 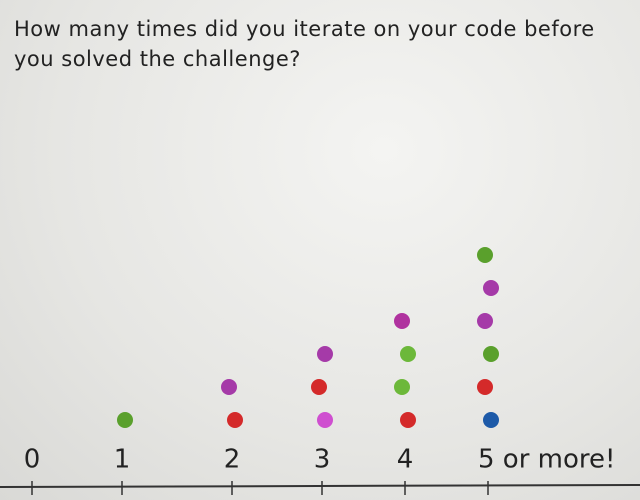 I want to click on x-tick-label: 4, so click(x=405, y=460).